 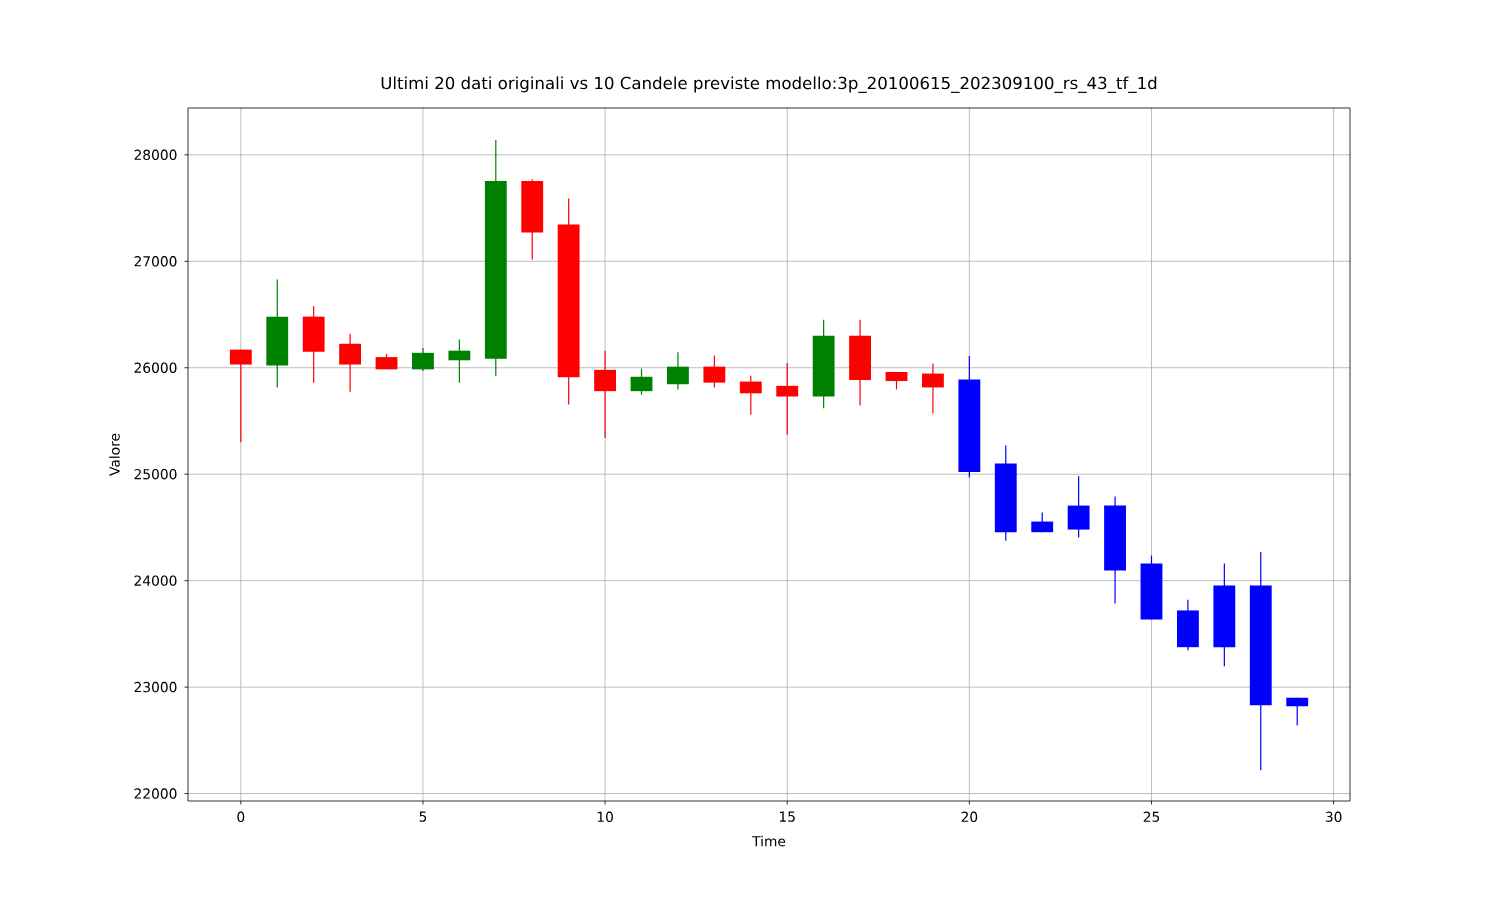 What do you see at coordinates (155, 687) in the screenshot?
I see `y-tick-label: 23000` at bounding box center [155, 687].